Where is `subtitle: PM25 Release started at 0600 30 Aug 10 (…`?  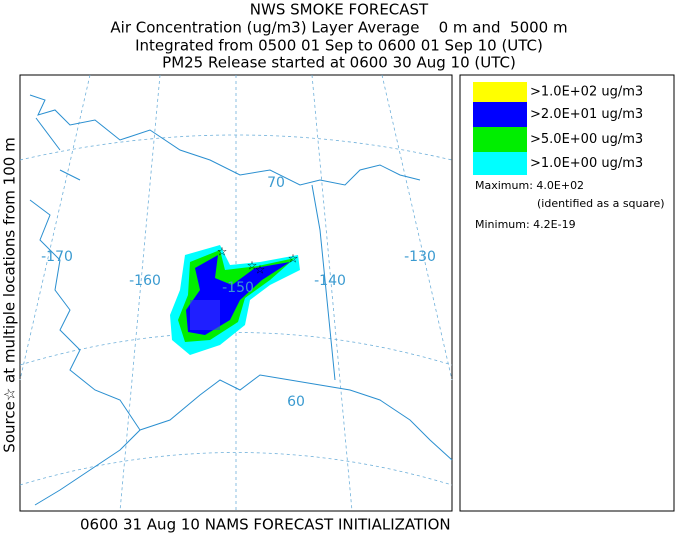
subtitle: PM25 Release started at 0600 30 Aug 10 (… is located at coordinates (339, 63).